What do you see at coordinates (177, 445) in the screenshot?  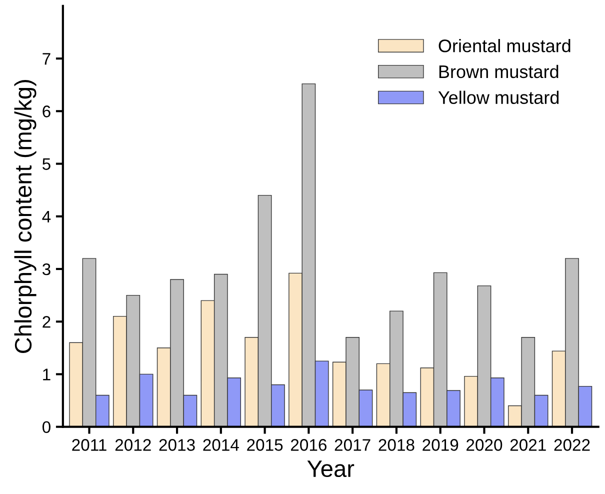 I see `x-tick-label: 2013` at bounding box center [177, 445].